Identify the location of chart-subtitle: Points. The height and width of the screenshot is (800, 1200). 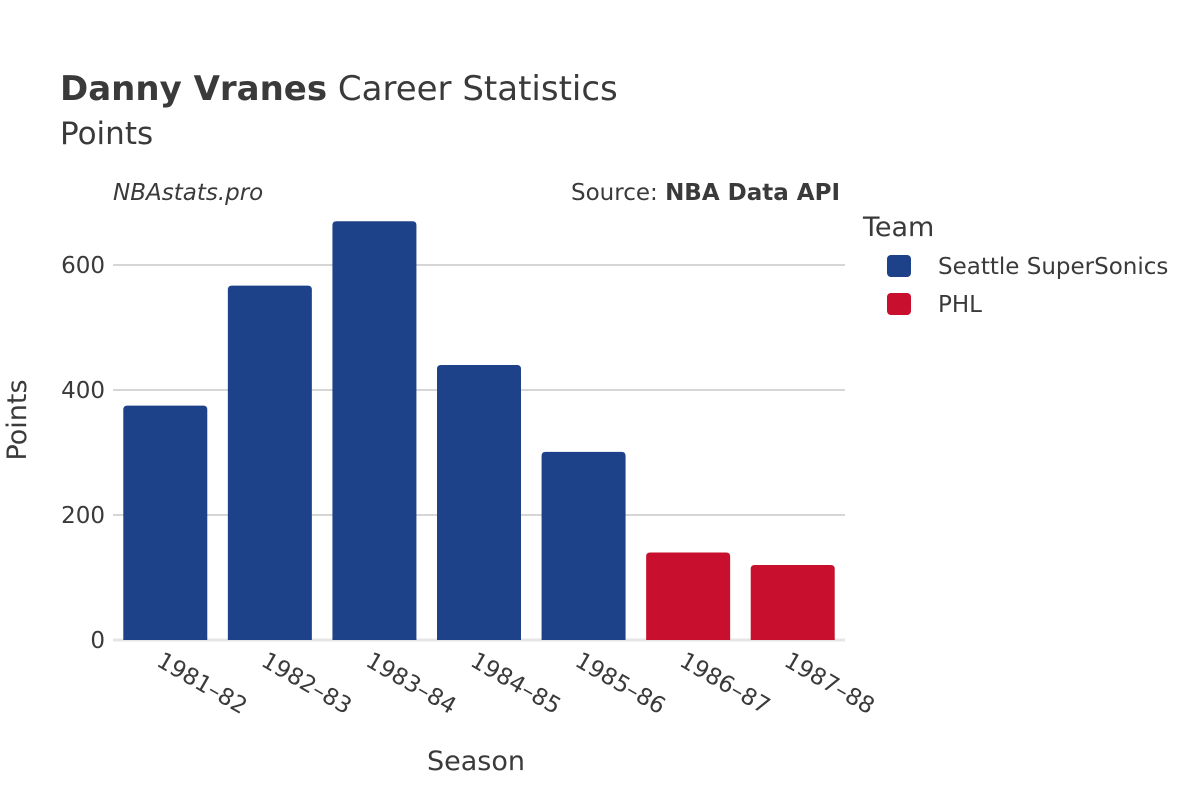
(106, 134).